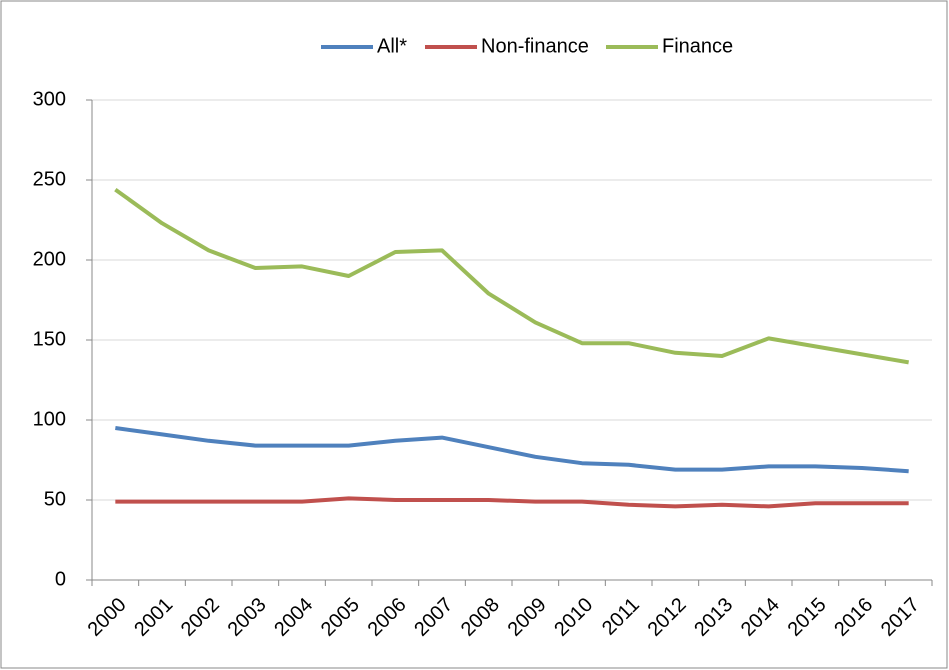 This screenshot has width=949, height=670. What do you see at coordinates (55, 499) in the screenshot?
I see `y-tick-label: 50` at bounding box center [55, 499].